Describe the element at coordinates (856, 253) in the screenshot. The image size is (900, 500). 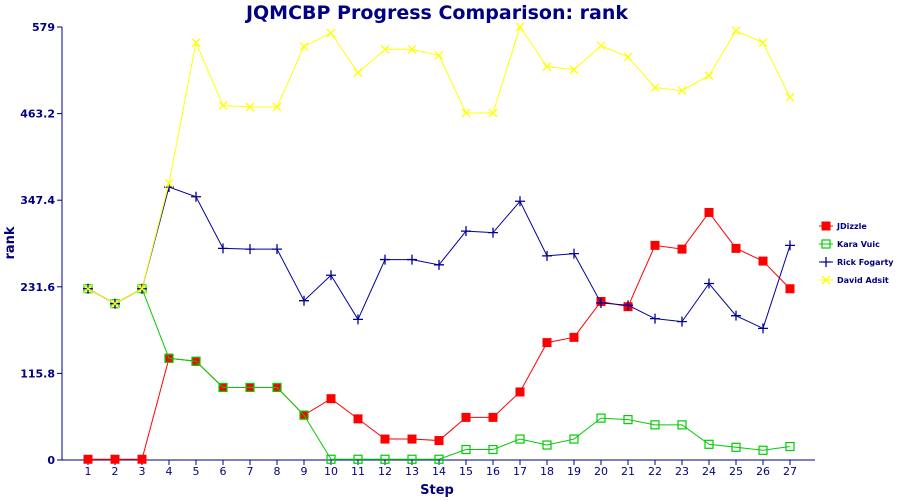
I see `legend: JDizzle Kara Vuic Rick Fogarty David Adsit` at that location.